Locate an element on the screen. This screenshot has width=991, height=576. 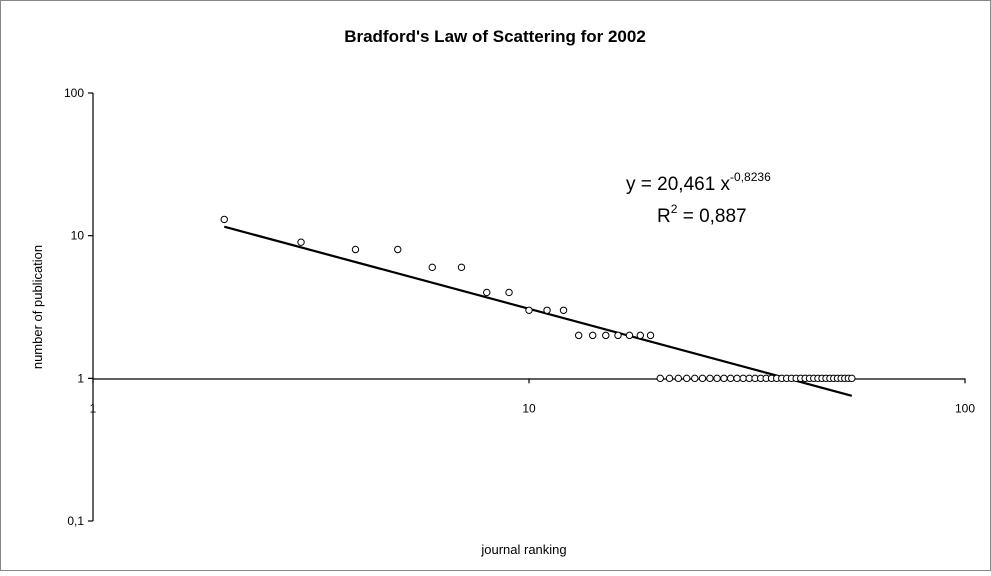
x-tick-label: 10 is located at coordinates (529, 408).